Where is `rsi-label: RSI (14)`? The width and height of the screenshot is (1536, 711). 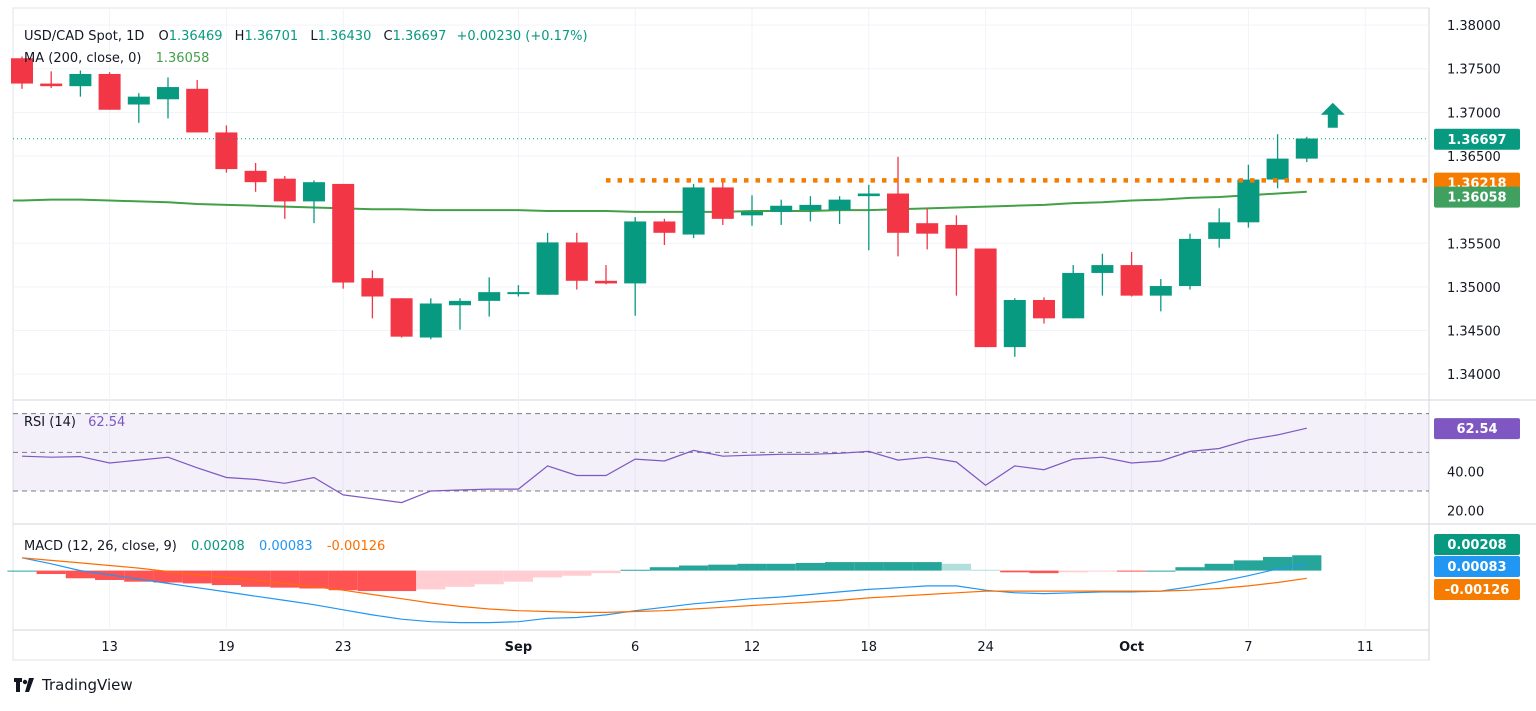
rsi-label: RSI (14) is located at coordinates (50, 422).